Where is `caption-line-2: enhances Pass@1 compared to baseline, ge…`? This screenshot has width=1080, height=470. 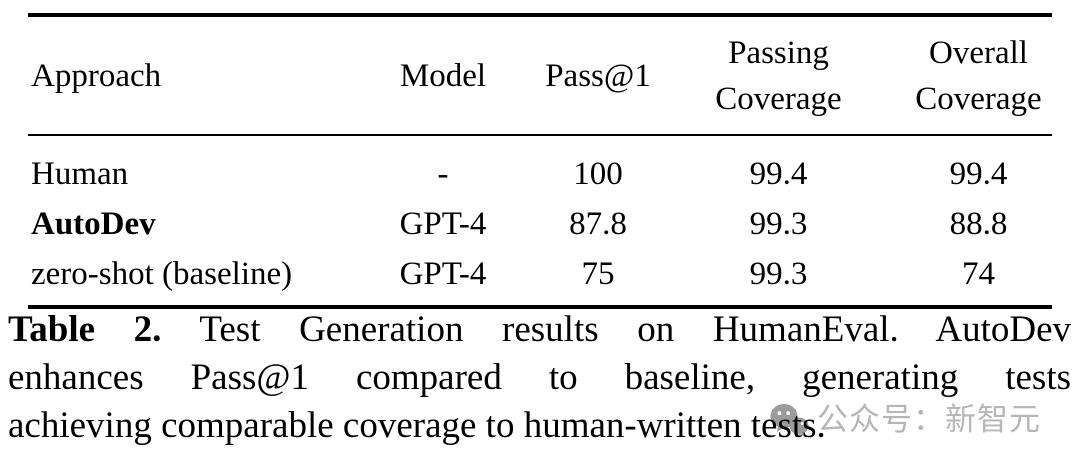 caption-line-2: enhances Pass@1 compared to baseline, ge… is located at coordinates (539, 377).